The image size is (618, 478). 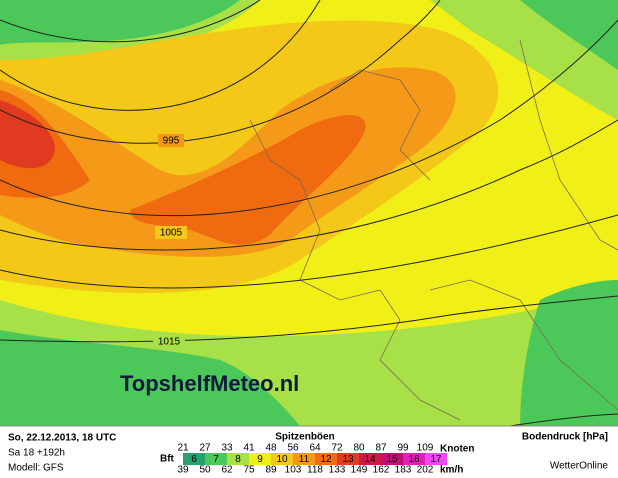 I want to click on bft-value: 15, so click(x=392, y=459).